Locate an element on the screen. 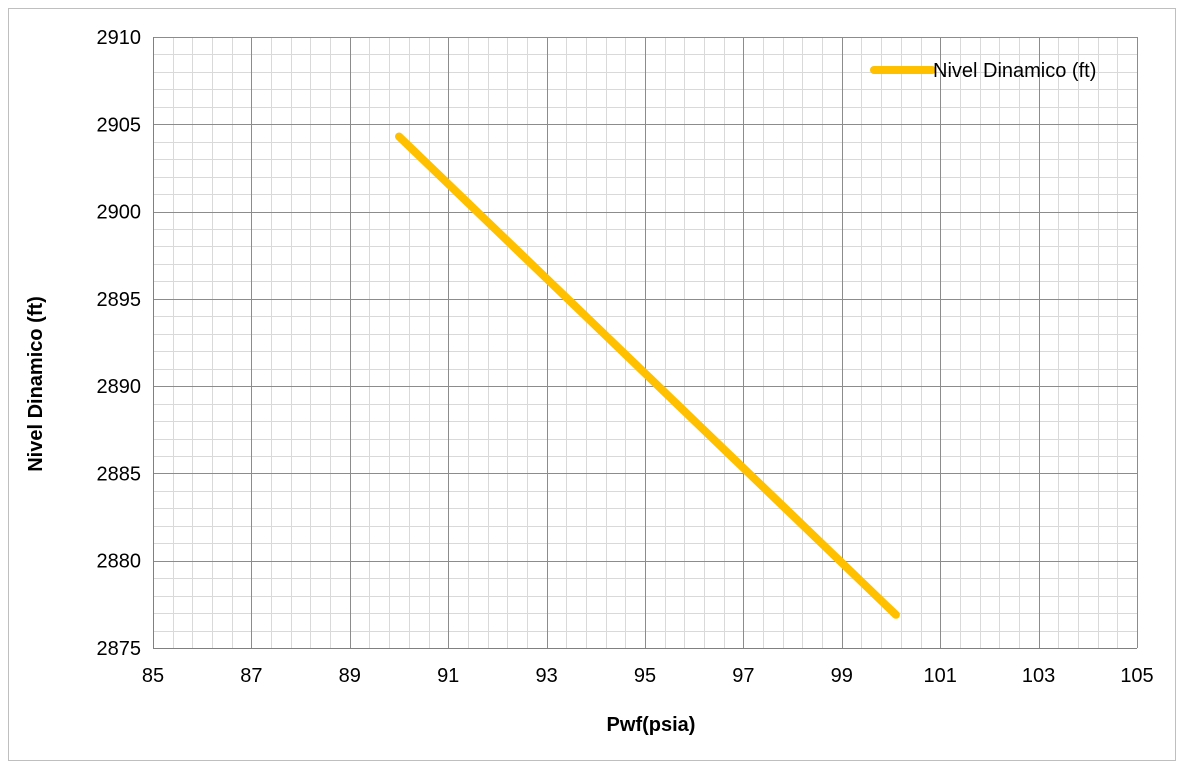 The height and width of the screenshot is (774, 1184). y-tick-label: 2905 is located at coordinates (119, 125).